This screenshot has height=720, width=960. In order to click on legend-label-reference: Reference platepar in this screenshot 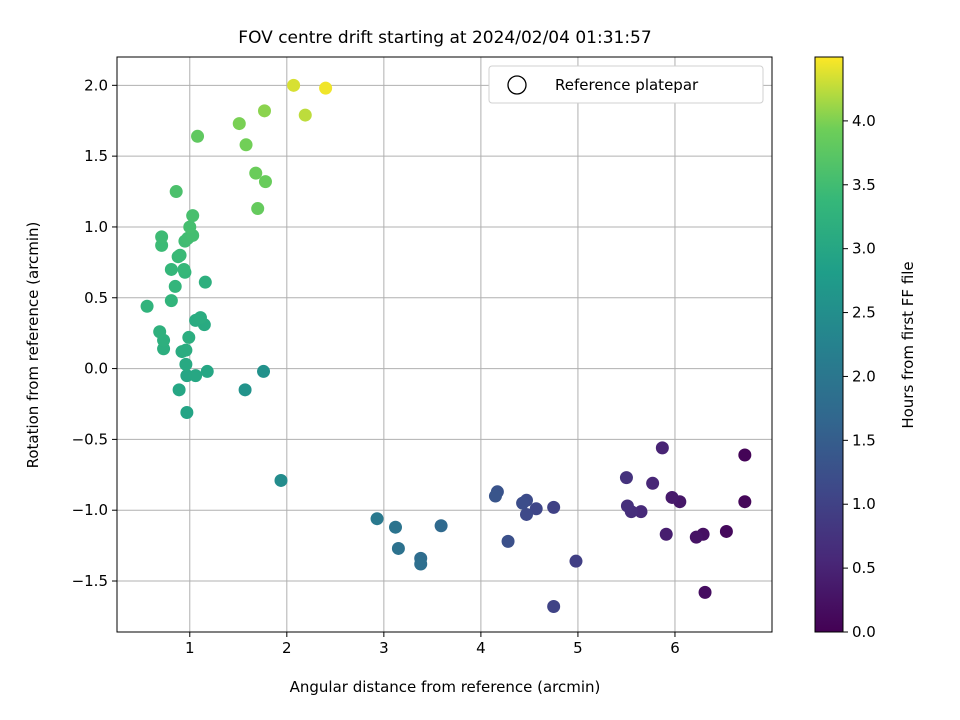, I will do `click(627, 85)`.